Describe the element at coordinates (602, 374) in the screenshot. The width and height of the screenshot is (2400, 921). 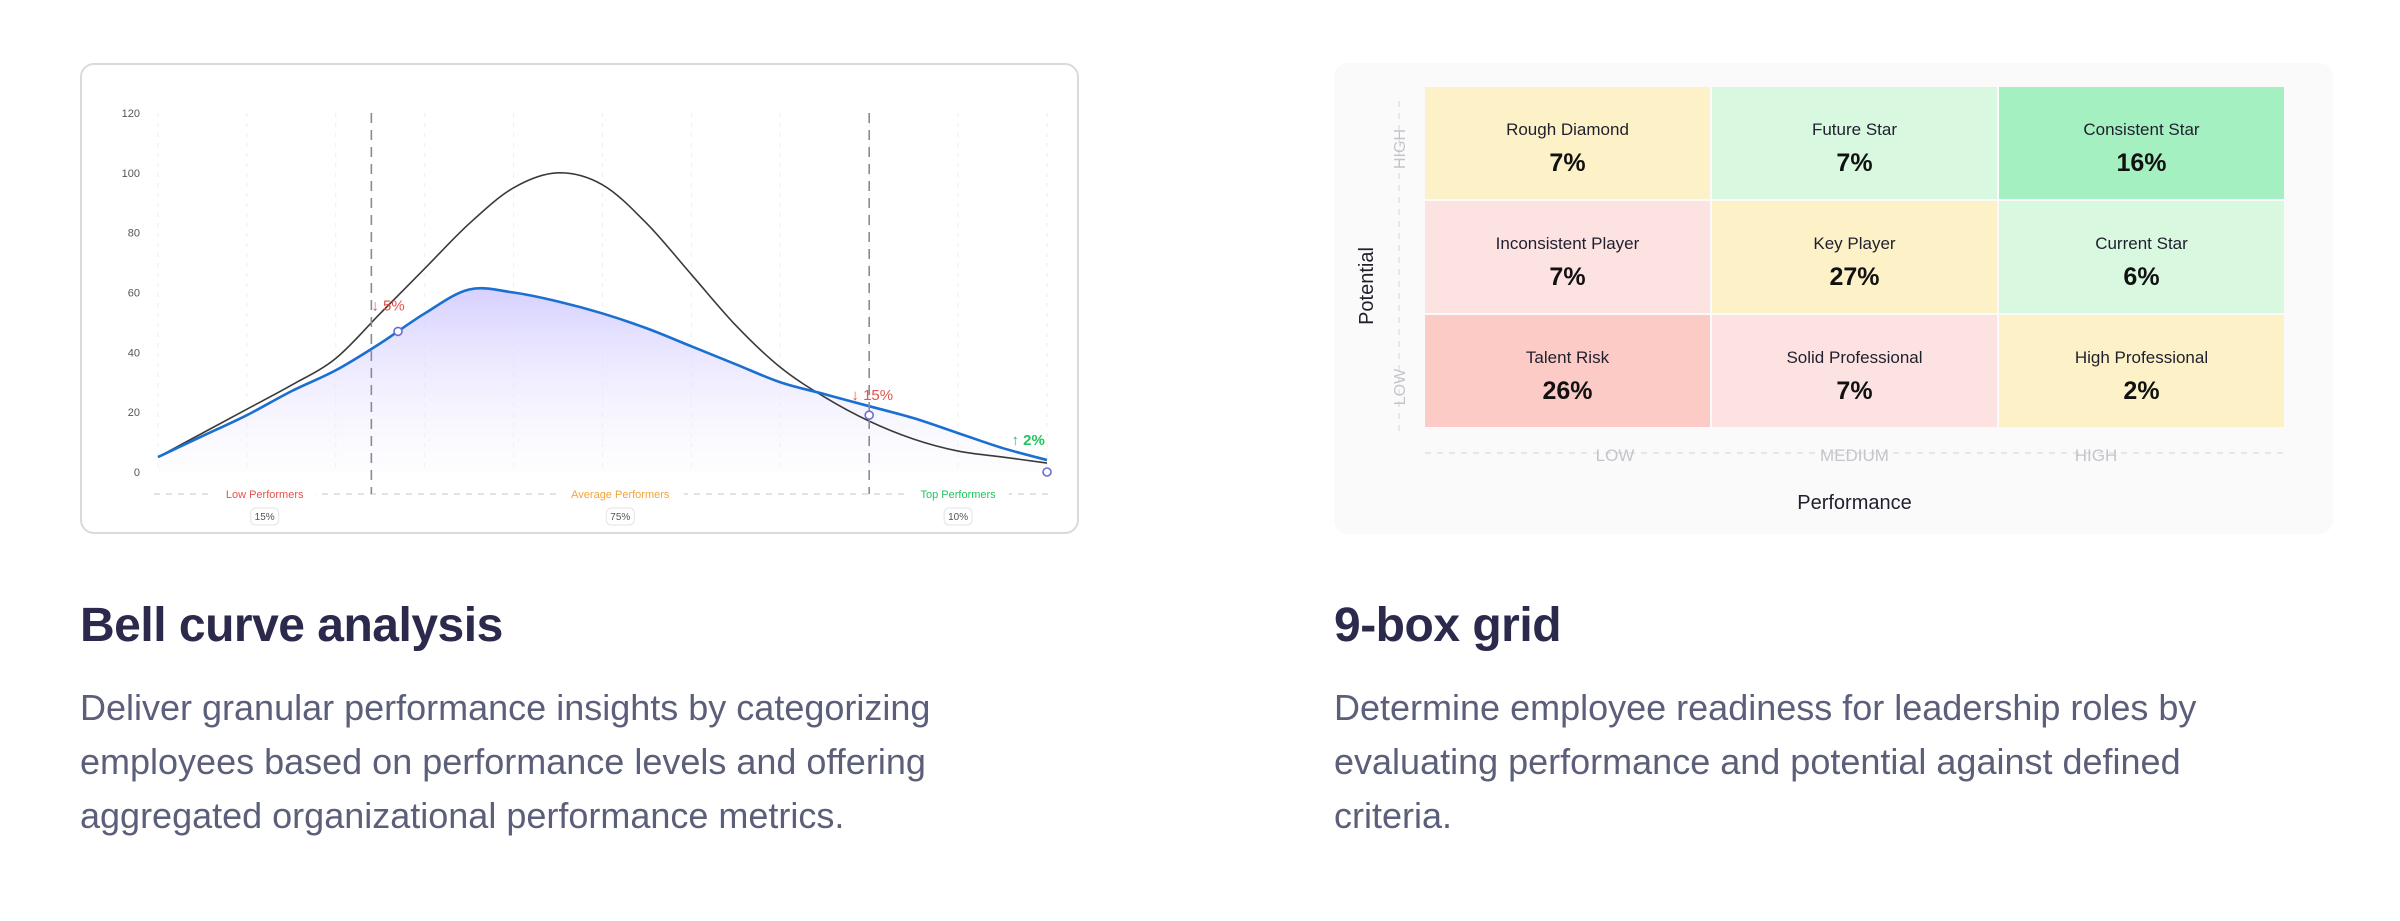
I see `actual-distribution-line` at that location.